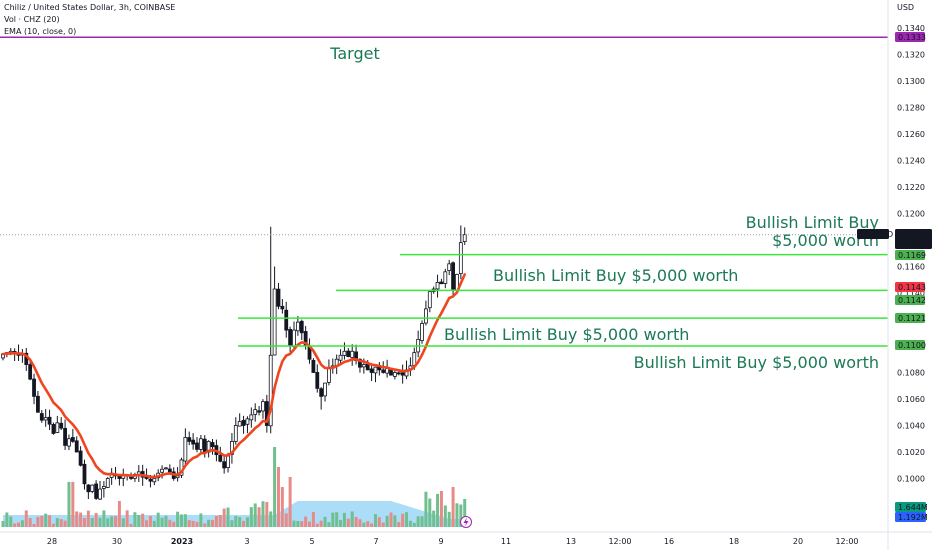 The width and height of the screenshot is (932, 550). I want to click on x-tick-label: 7, so click(375, 541).